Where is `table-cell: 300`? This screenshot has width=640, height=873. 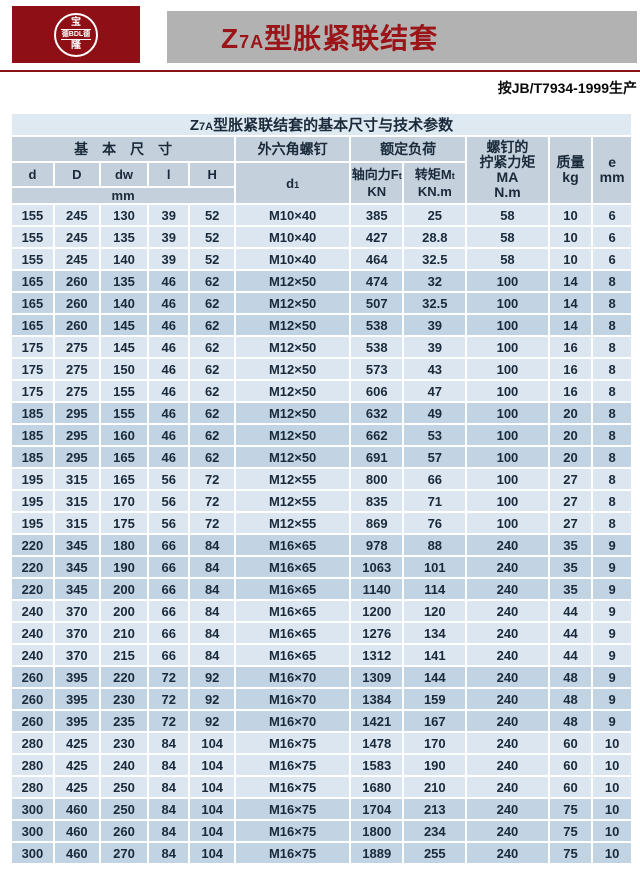 table-cell: 300 is located at coordinates (32, 831).